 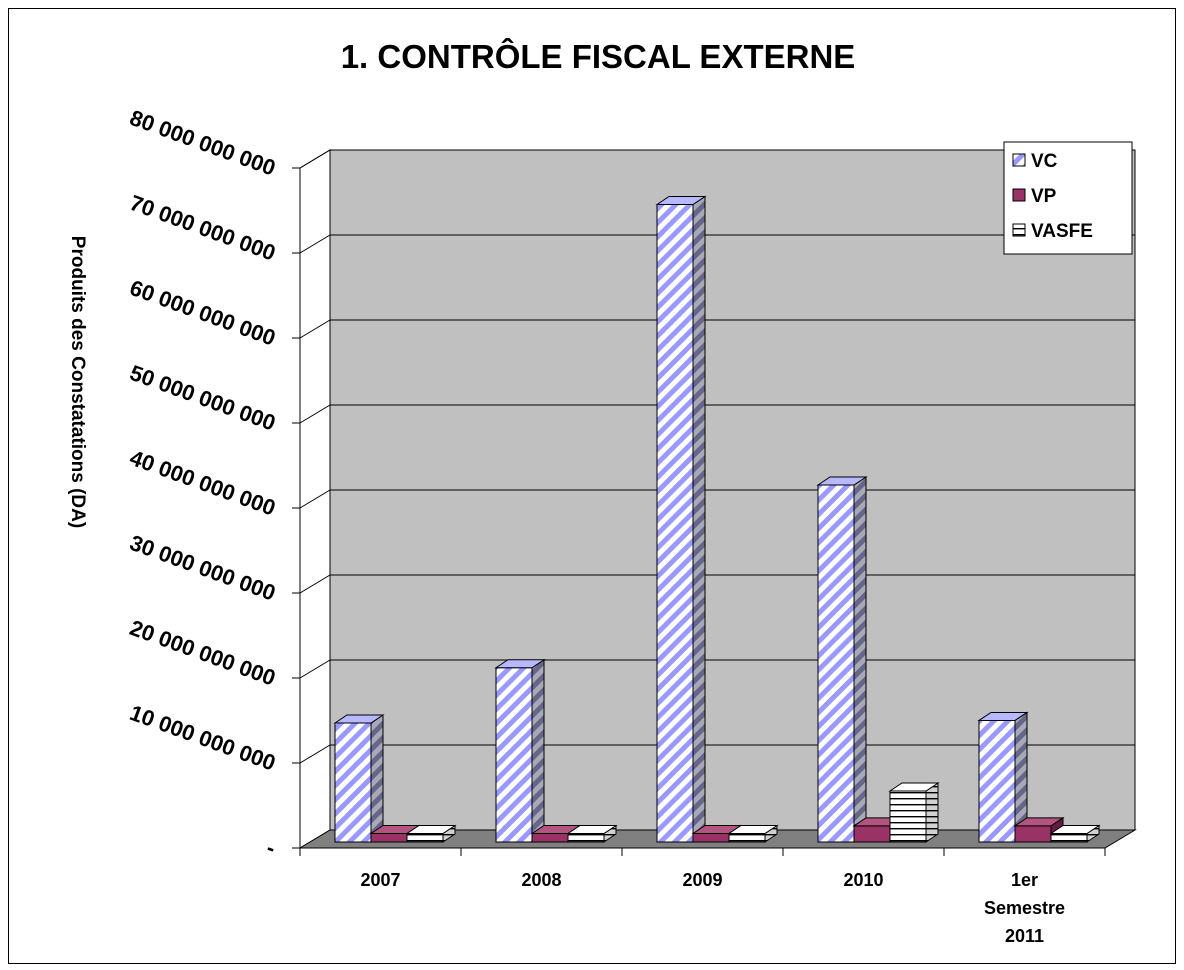 I want to click on y-tick-label: 70 000 000 000, so click(x=203, y=228).